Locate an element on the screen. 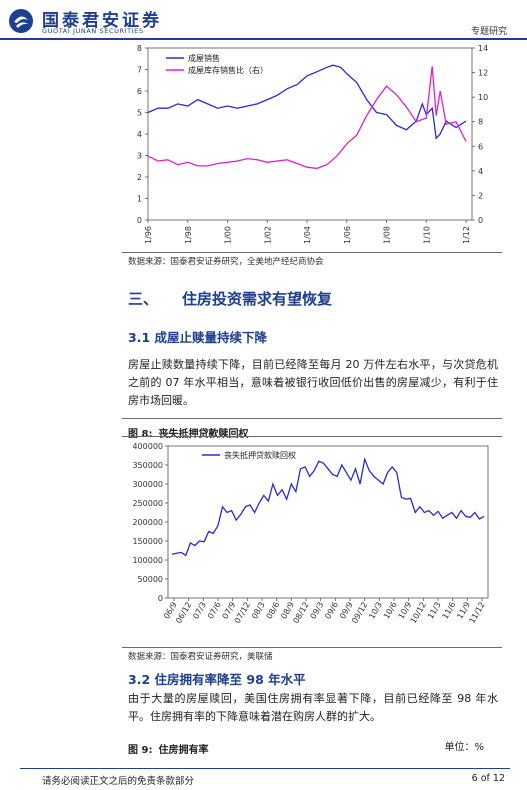 This screenshot has width=527, height=790. figure8-title: 丧失抵押贷款赎回权 is located at coordinates (203, 434).